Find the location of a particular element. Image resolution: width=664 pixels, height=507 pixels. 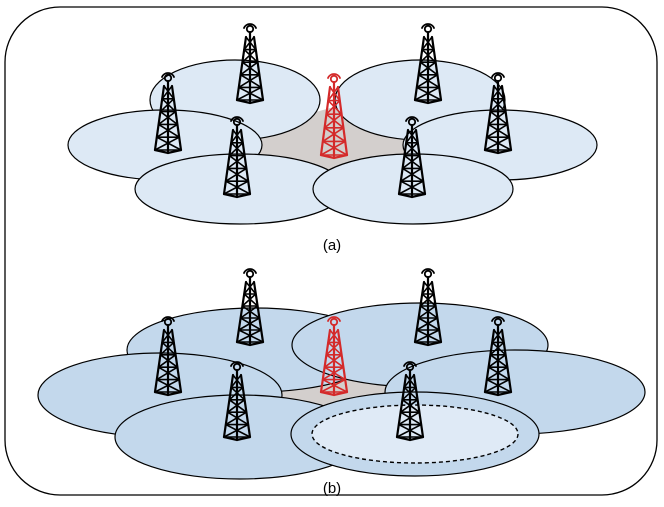

caption-b: (b) is located at coordinates (332, 488).